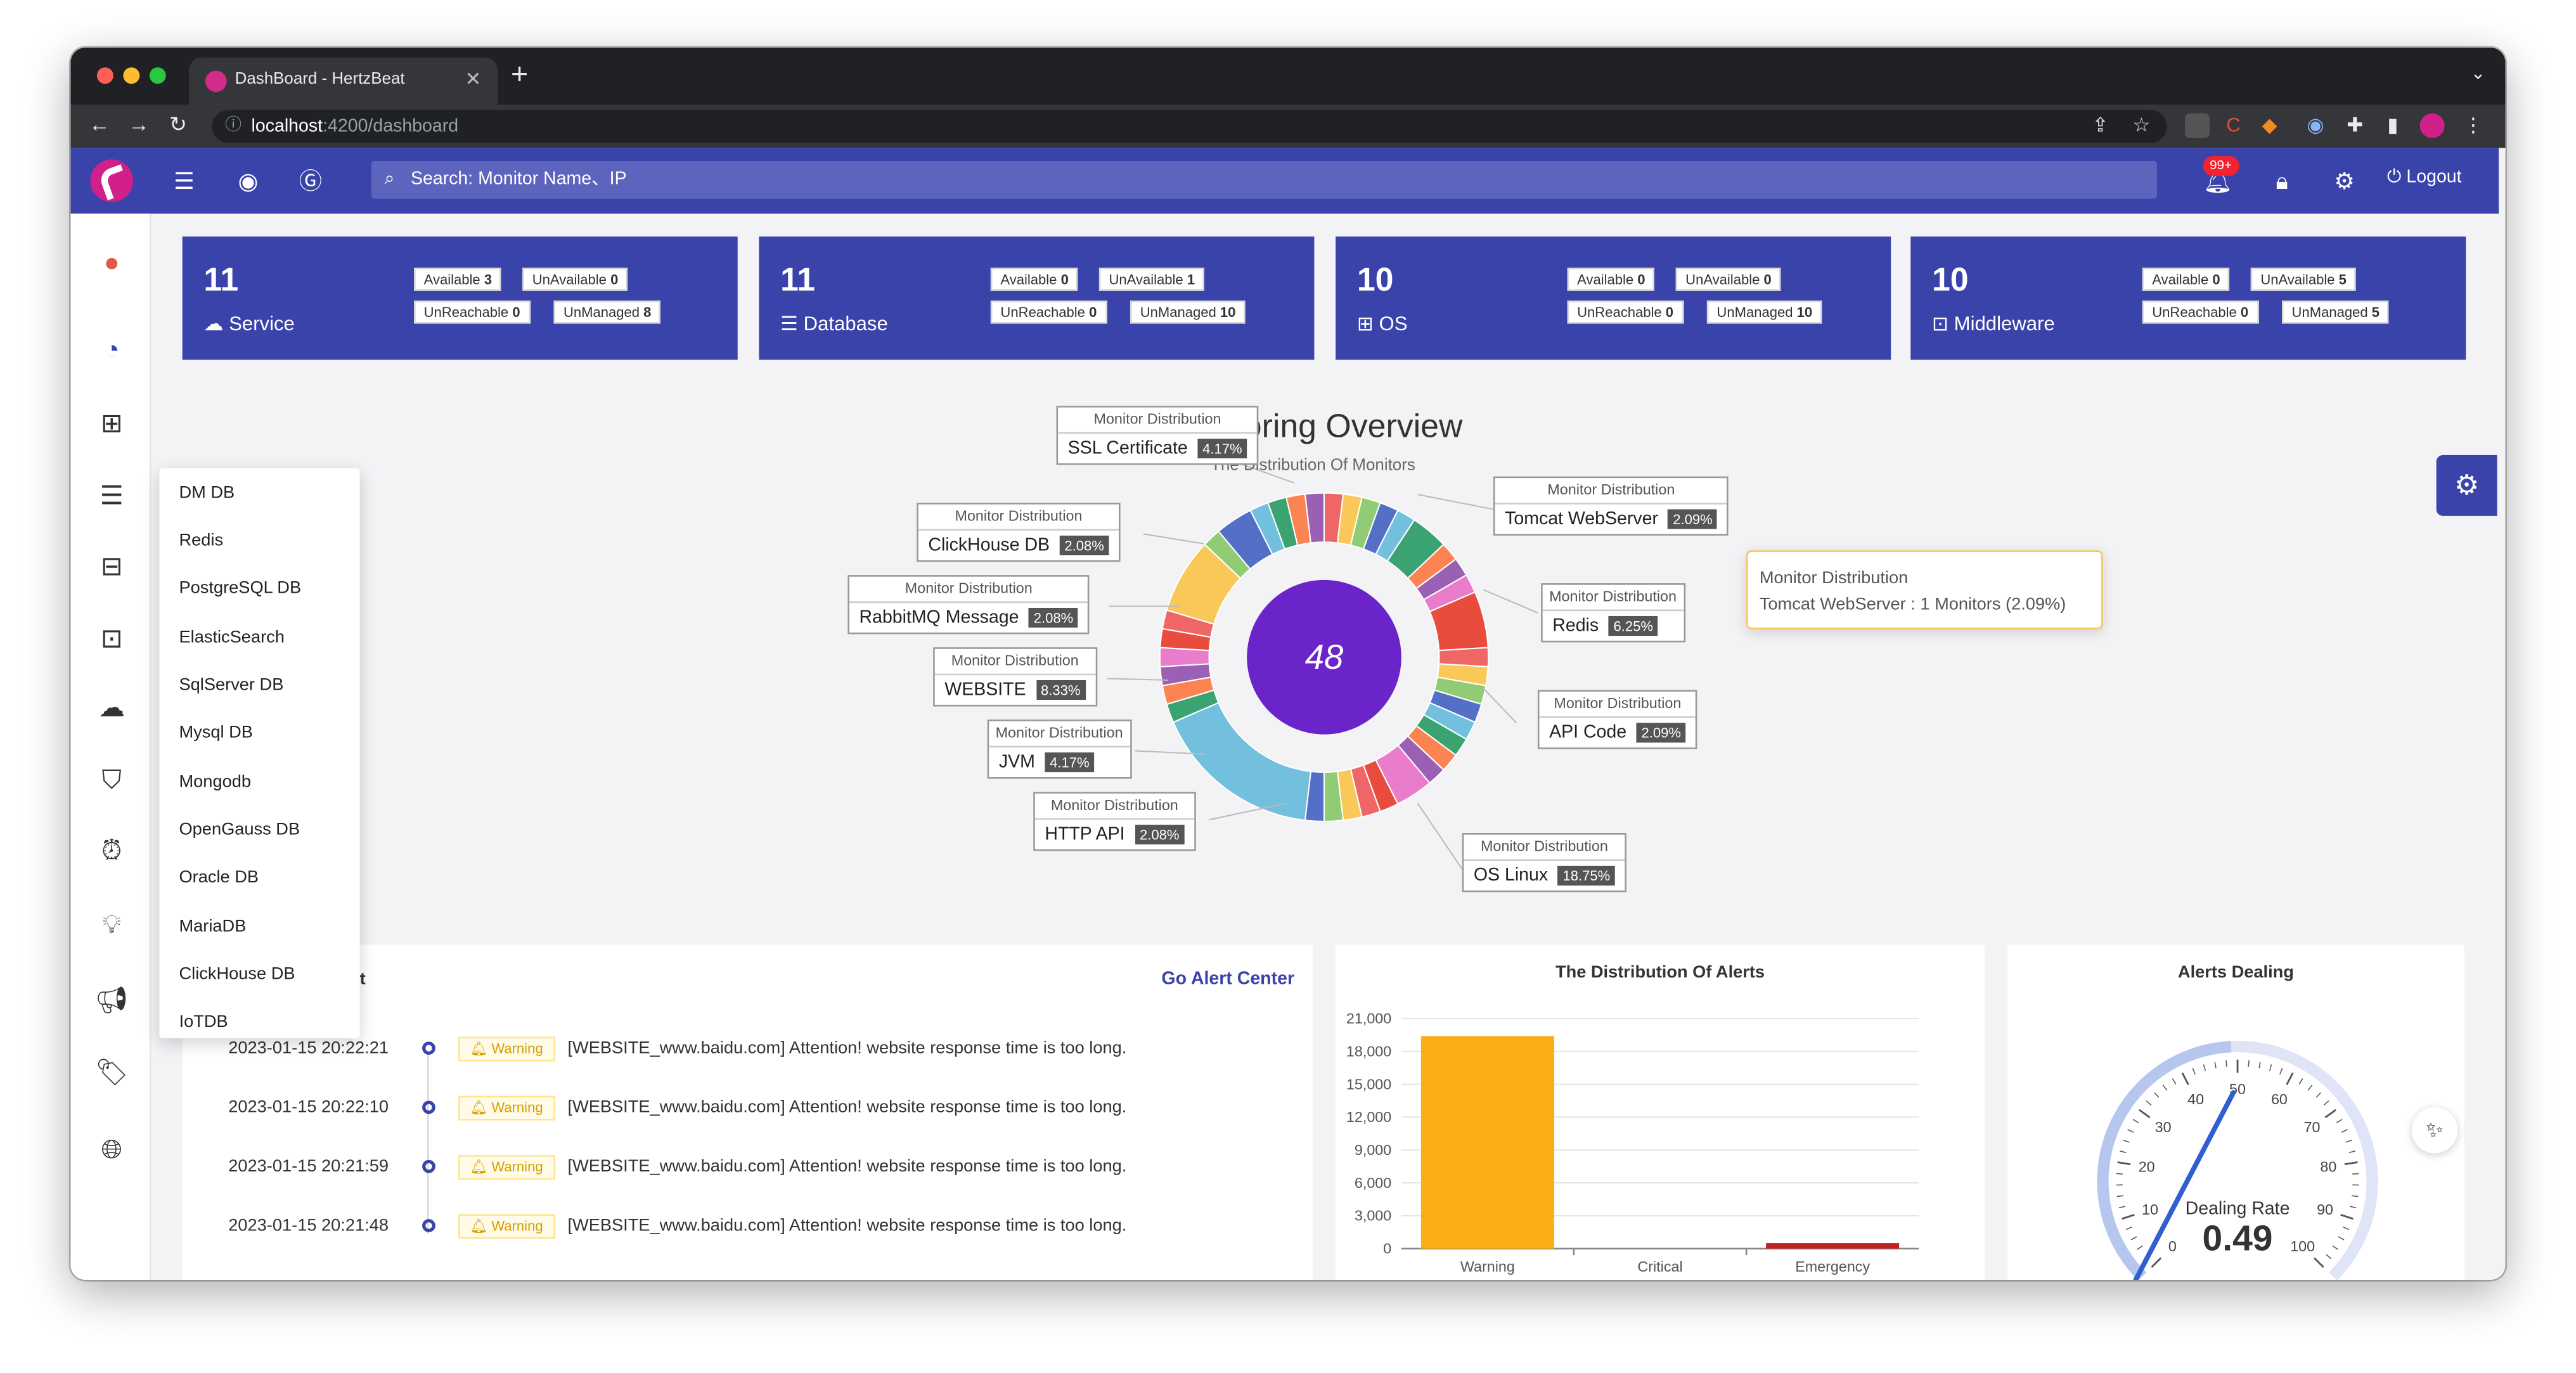 This screenshot has width=2576, height=1373. What do you see at coordinates (2315, 125) in the screenshot?
I see `extension-circle-icon: ◉` at bounding box center [2315, 125].